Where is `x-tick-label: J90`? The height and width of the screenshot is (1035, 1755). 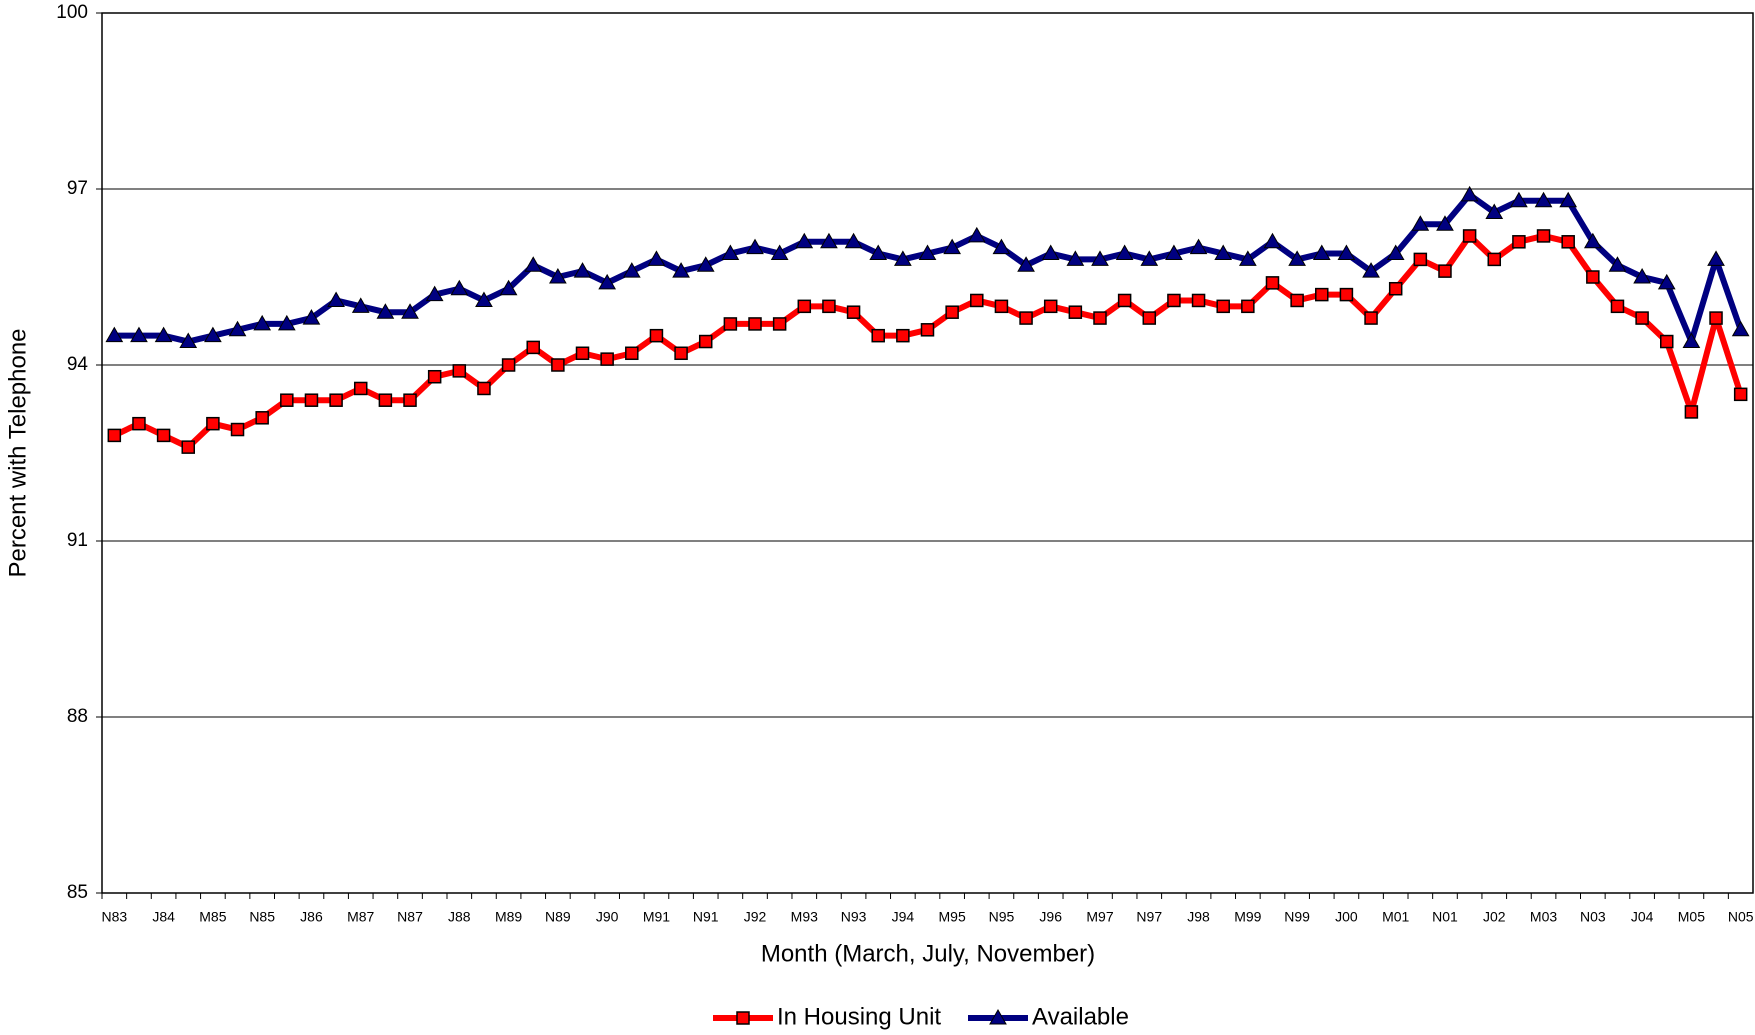
x-tick-label: J90 is located at coordinates (607, 917).